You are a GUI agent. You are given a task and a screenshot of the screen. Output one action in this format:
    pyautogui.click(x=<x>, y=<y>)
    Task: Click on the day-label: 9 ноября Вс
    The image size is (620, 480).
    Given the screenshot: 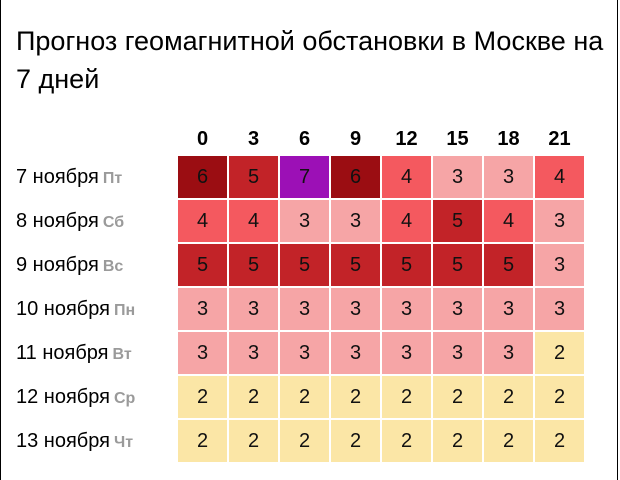 What is the action you would take?
    pyautogui.click(x=93, y=265)
    